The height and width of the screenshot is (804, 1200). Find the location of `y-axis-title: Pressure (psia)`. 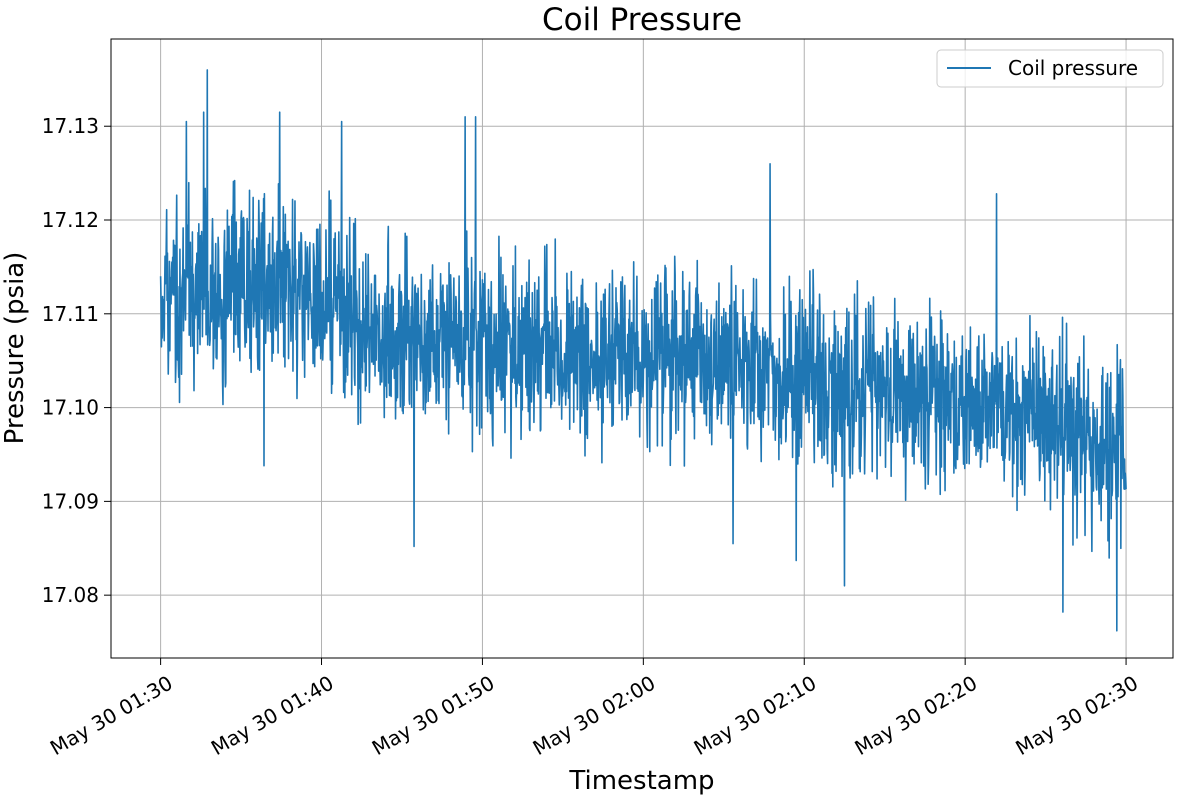

y-axis-title: Pressure (psia) is located at coordinates (15, 348).